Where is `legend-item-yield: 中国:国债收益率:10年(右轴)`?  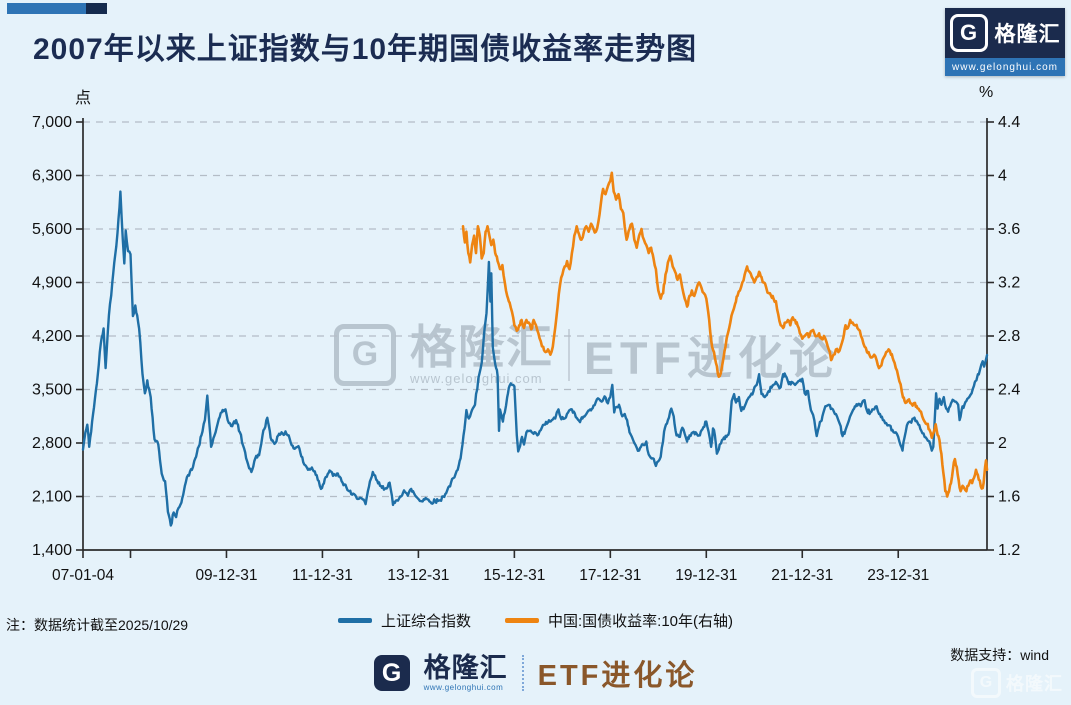
legend-item-yield: 中国:国债收益率:10年(右轴) is located at coordinates (619, 620).